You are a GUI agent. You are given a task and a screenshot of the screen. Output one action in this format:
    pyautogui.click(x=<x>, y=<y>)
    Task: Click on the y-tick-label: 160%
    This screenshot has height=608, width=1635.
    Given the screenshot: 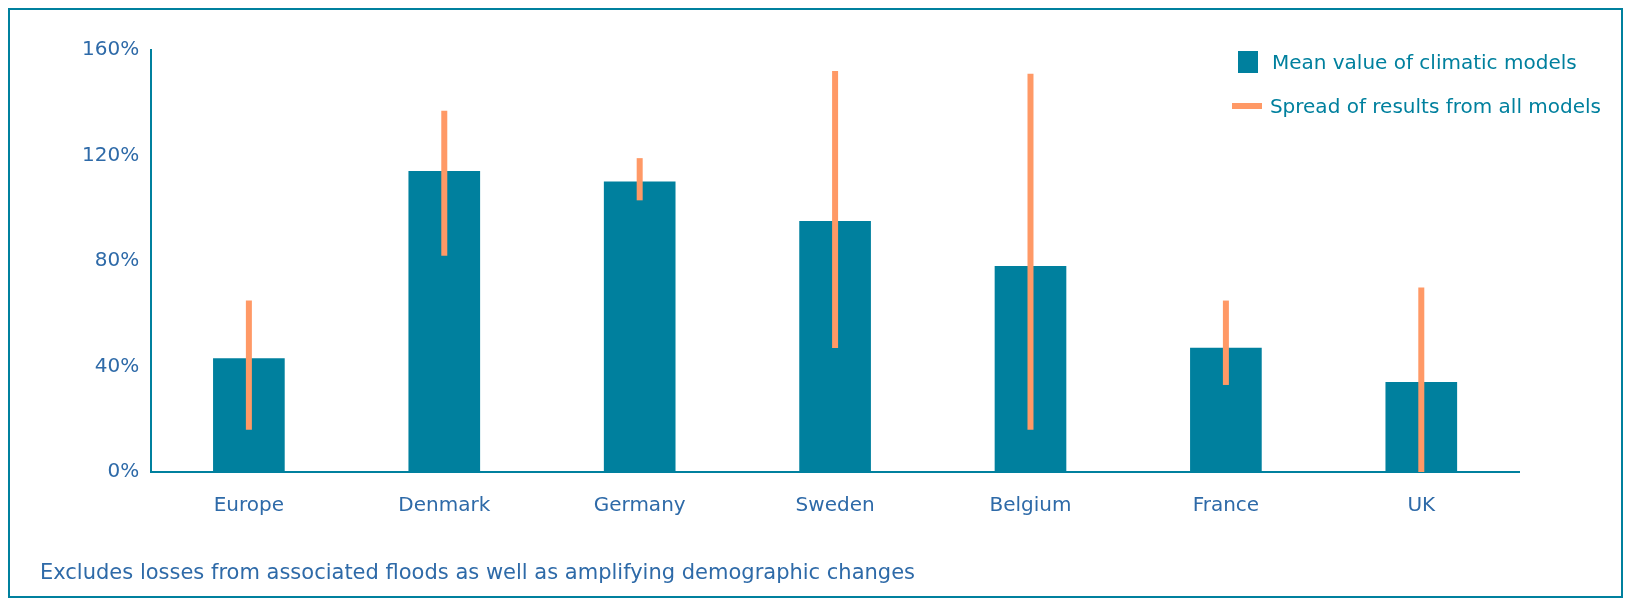 What is the action you would take?
    pyautogui.click(x=110, y=48)
    